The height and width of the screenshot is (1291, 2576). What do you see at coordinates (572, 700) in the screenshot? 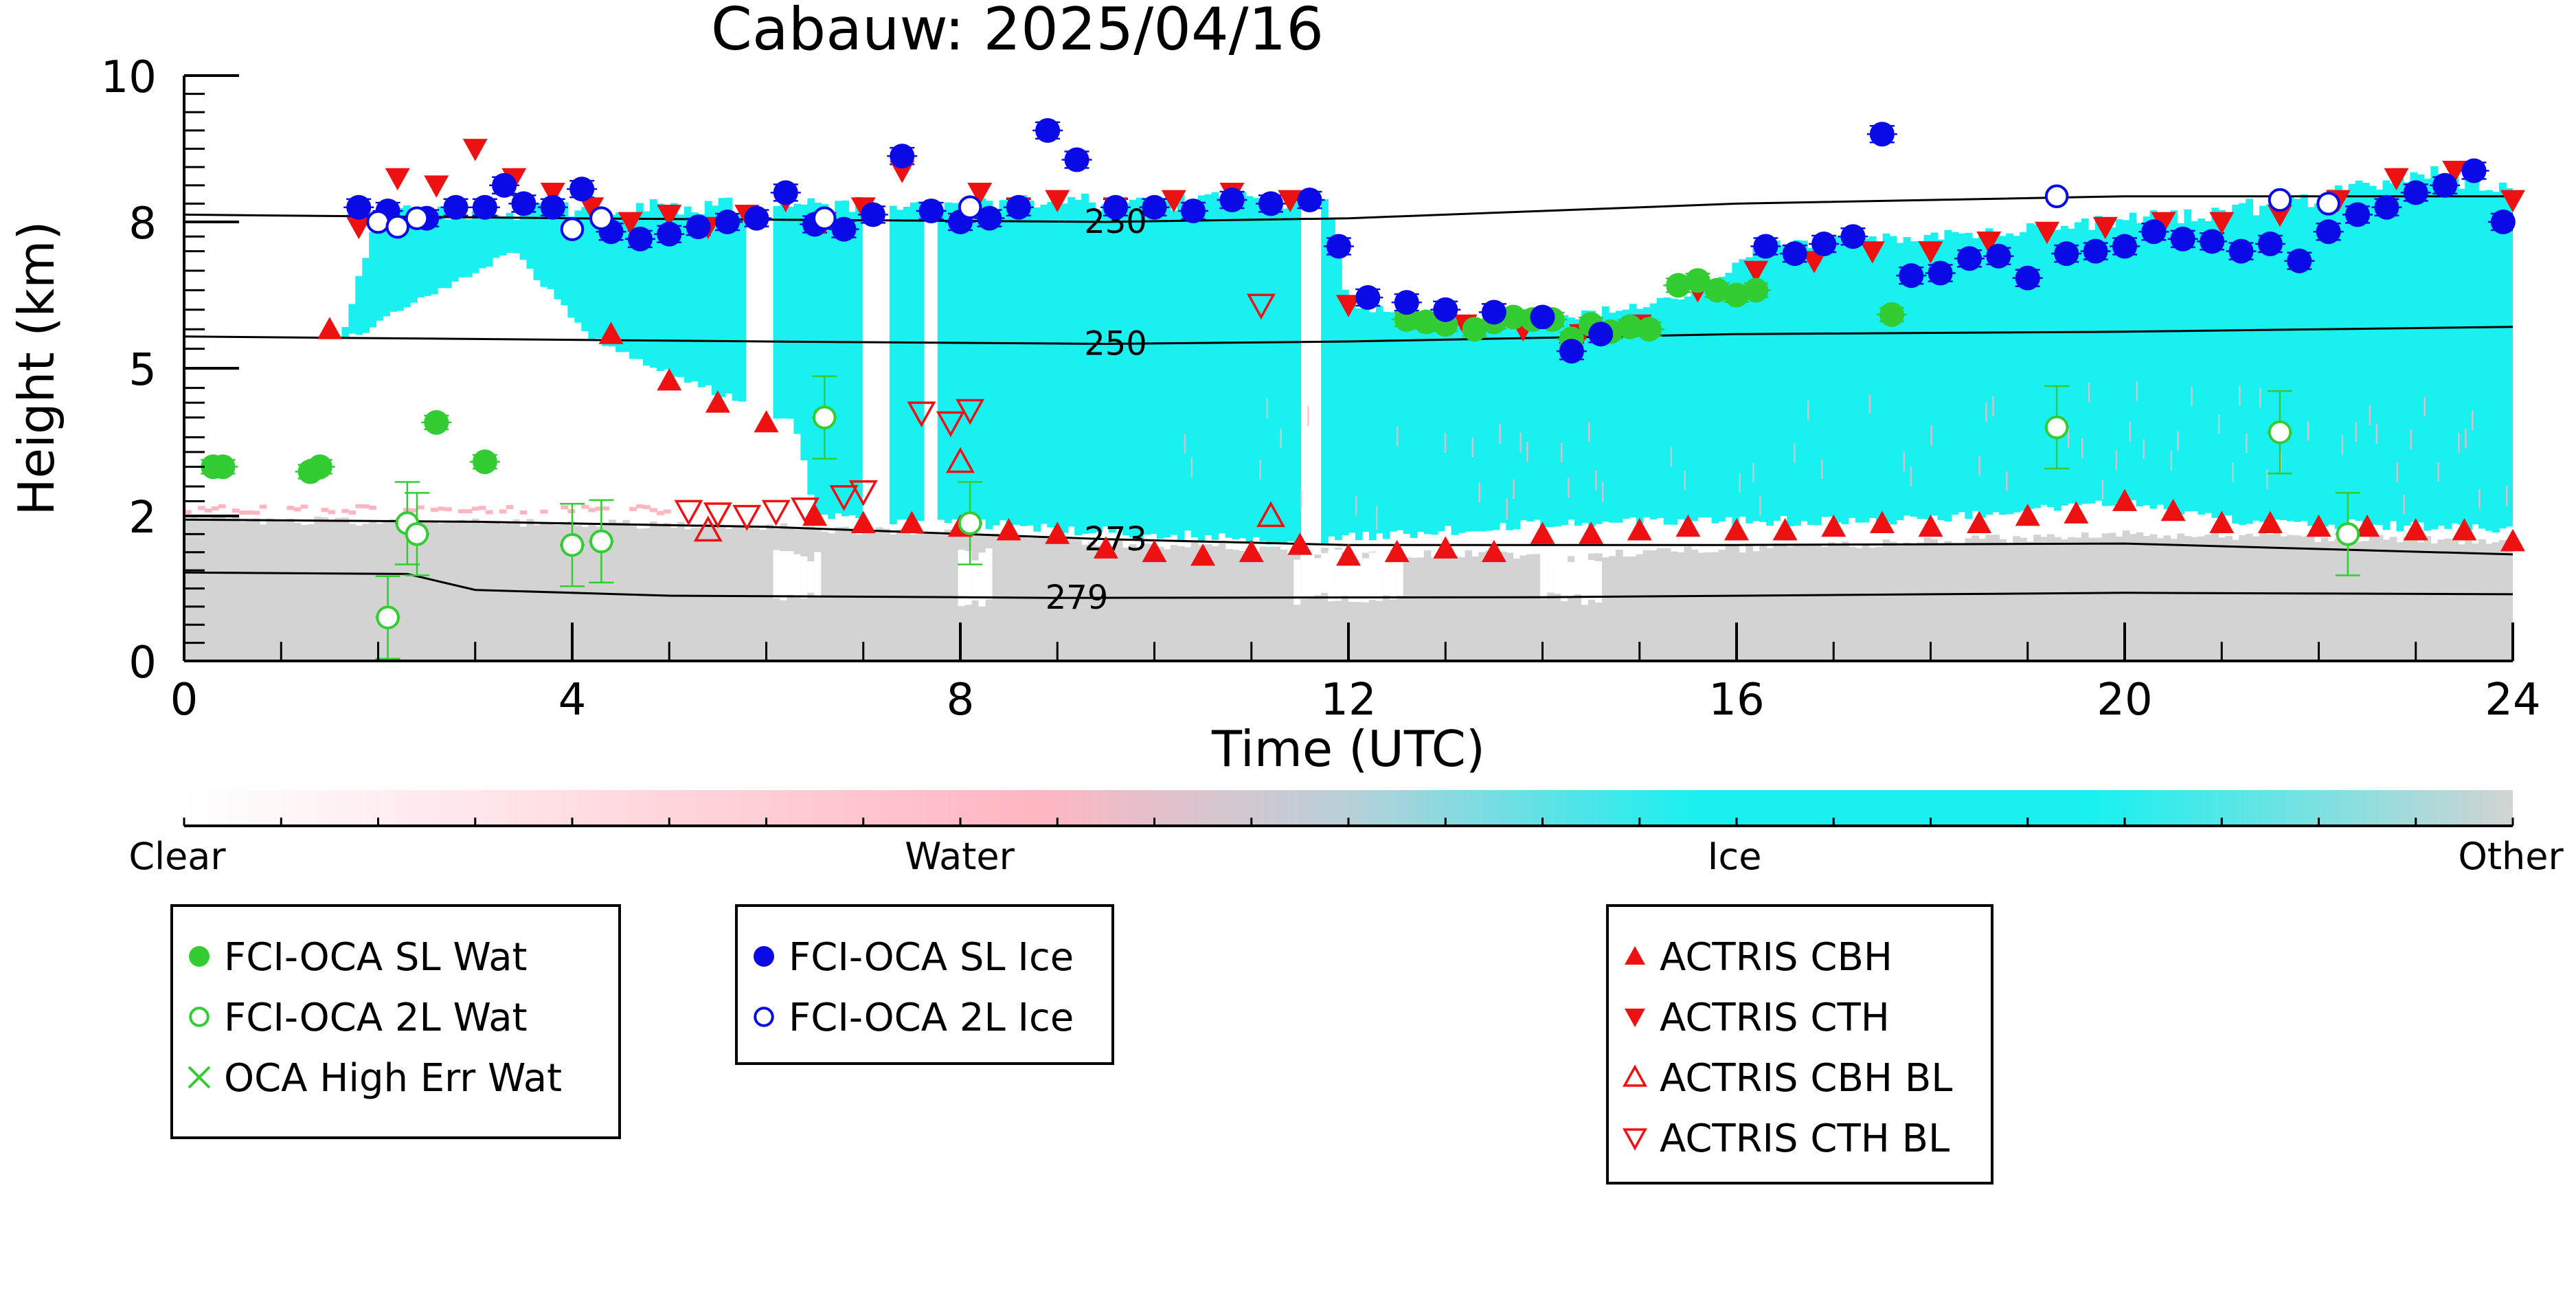
I see `x-tick-label: 4` at bounding box center [572, 700].